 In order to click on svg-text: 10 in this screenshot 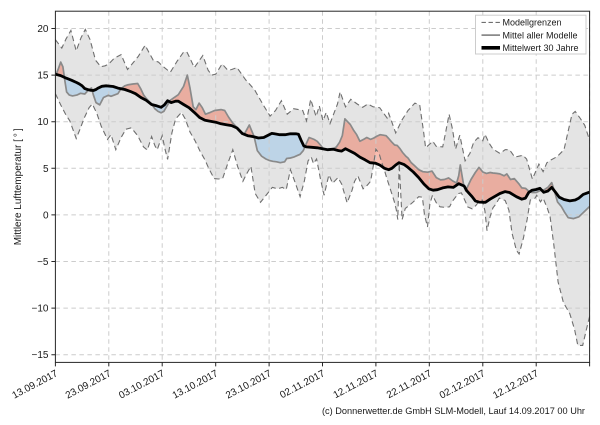, I will do `click(43, 122)`.